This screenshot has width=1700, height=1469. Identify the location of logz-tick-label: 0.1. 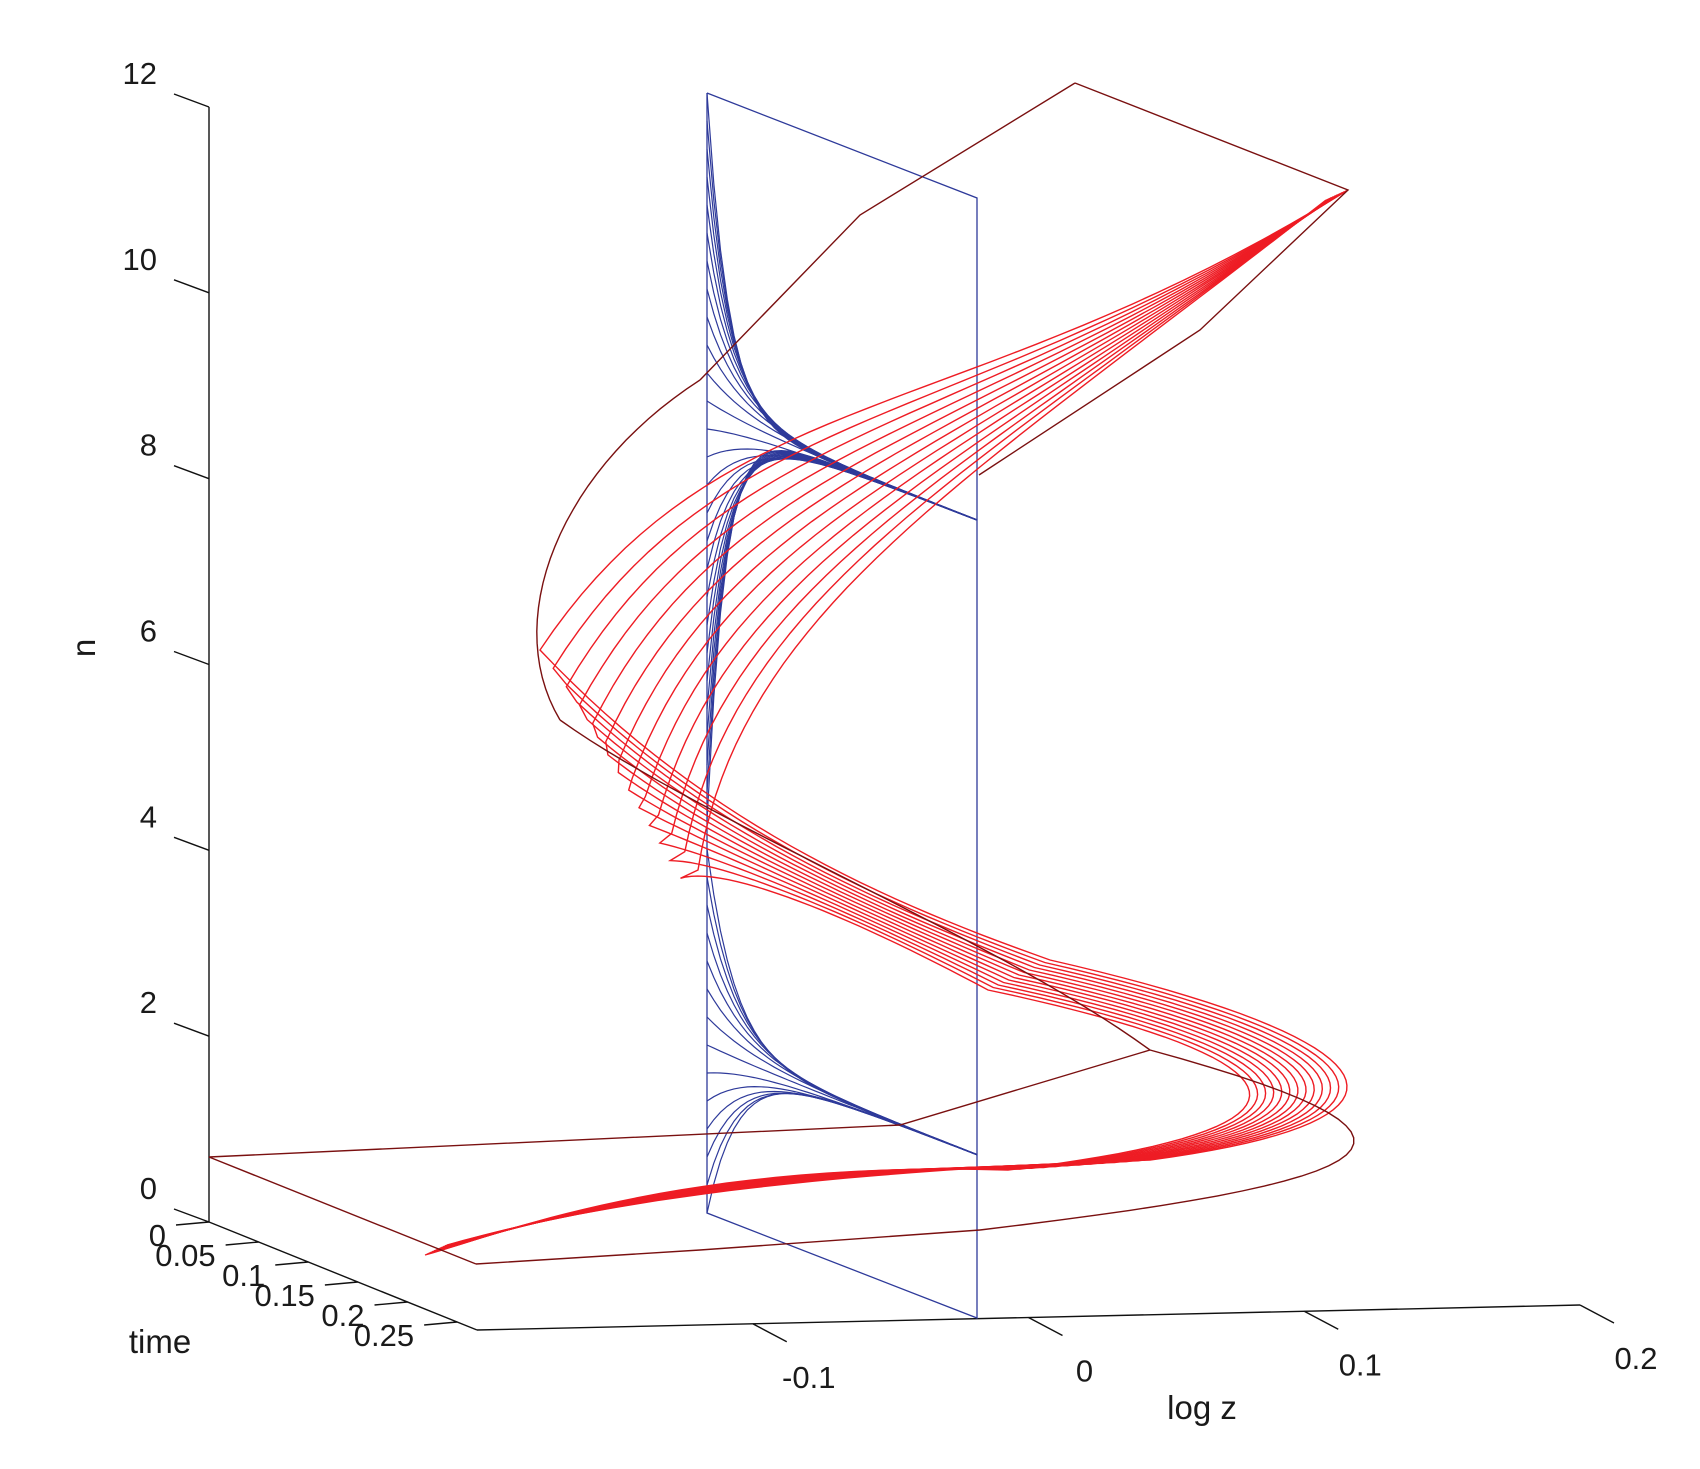
(1360, 1364).